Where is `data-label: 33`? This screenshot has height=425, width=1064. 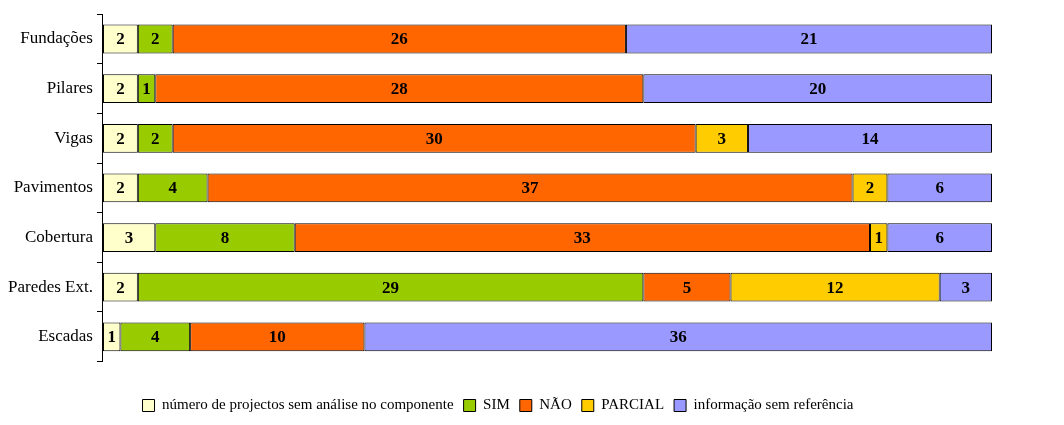 data-label: 33 is located at coordinates (582, 237).